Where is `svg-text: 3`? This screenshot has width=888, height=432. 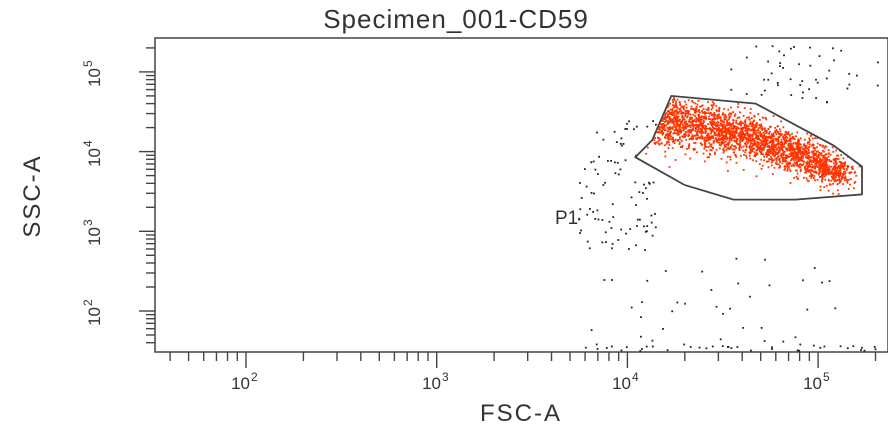 svg-text: 3 is located at coordinates (88, 222).